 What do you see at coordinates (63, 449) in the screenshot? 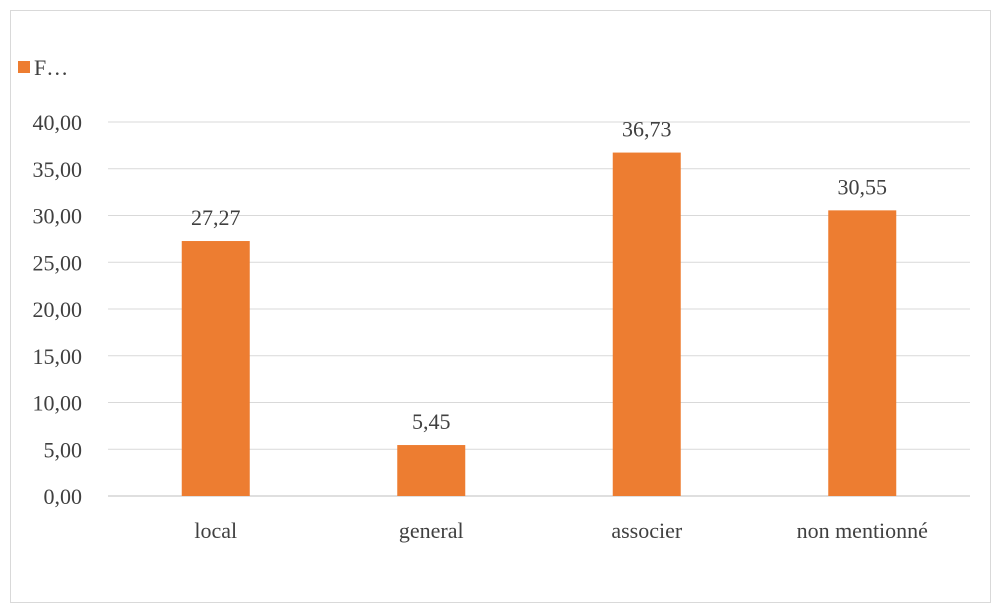
I see `y-tick-label: 5,00` at bounding box center [63, 449].